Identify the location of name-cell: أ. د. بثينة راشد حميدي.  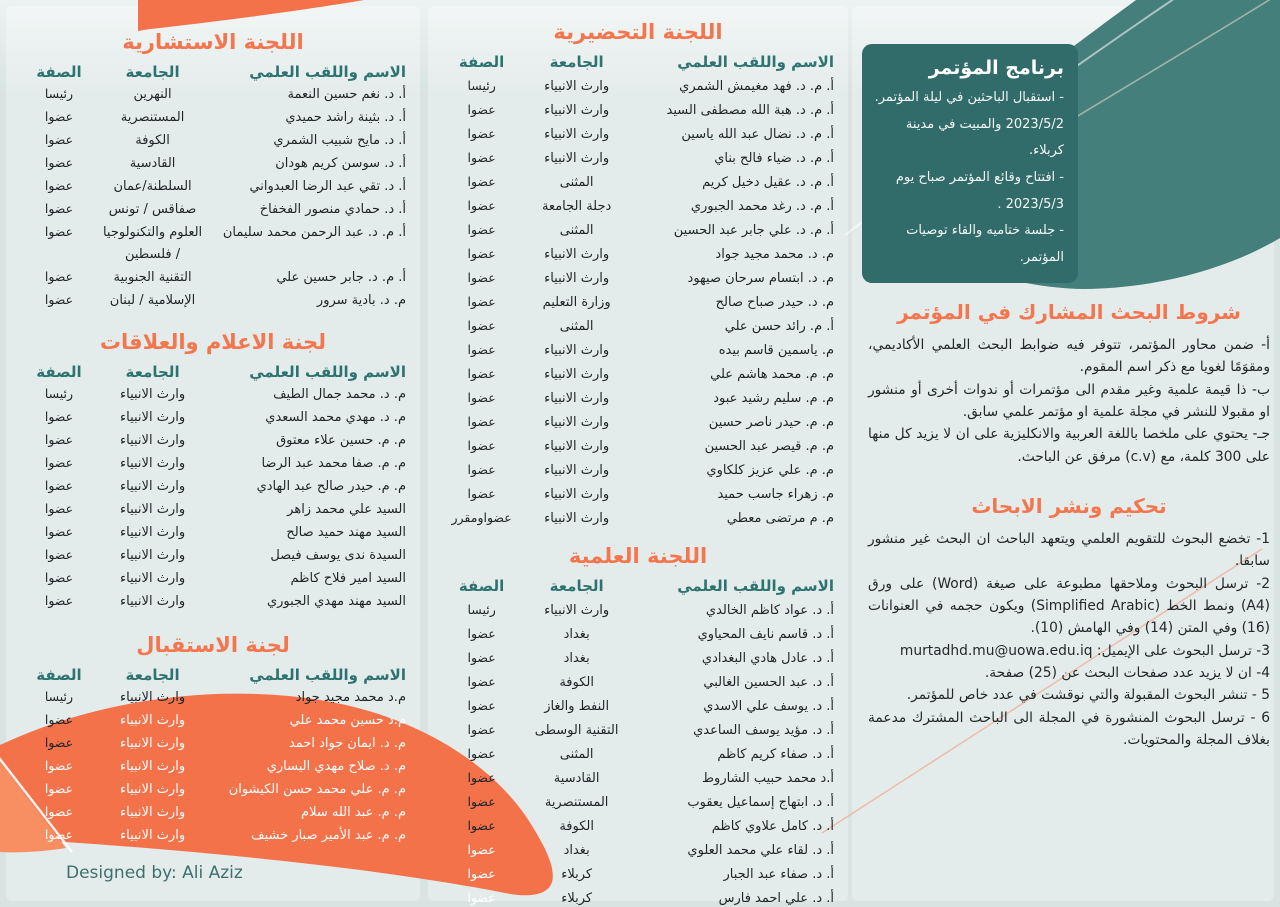
(345, 117).